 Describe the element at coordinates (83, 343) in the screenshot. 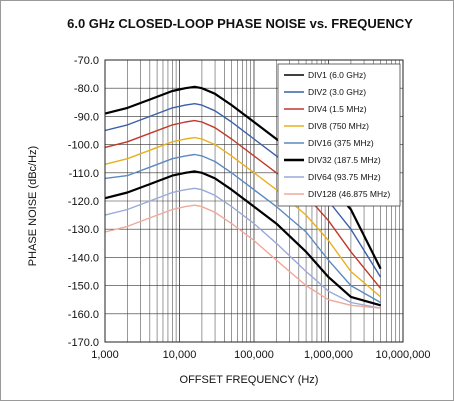

I see `y-tick-label: -170.0` at that location.